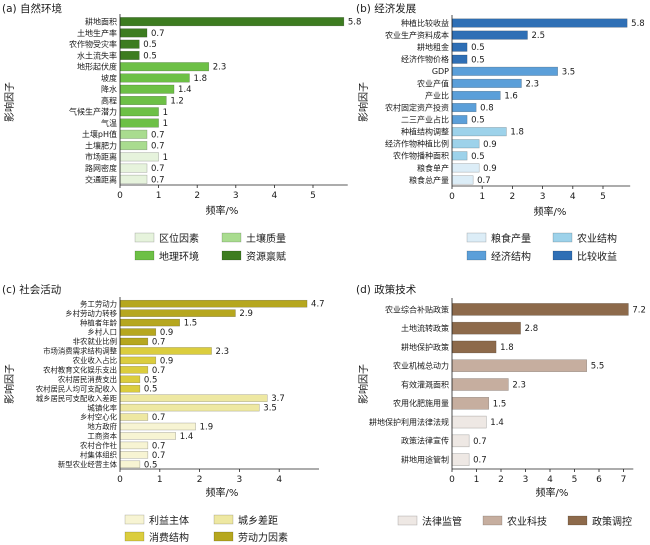 The width and height of the screenshot is (650, 545). What do you see at coordinates (511, 96) in the screenshot?
I see `value-label: 1.6` at bounding box center [511, 96].